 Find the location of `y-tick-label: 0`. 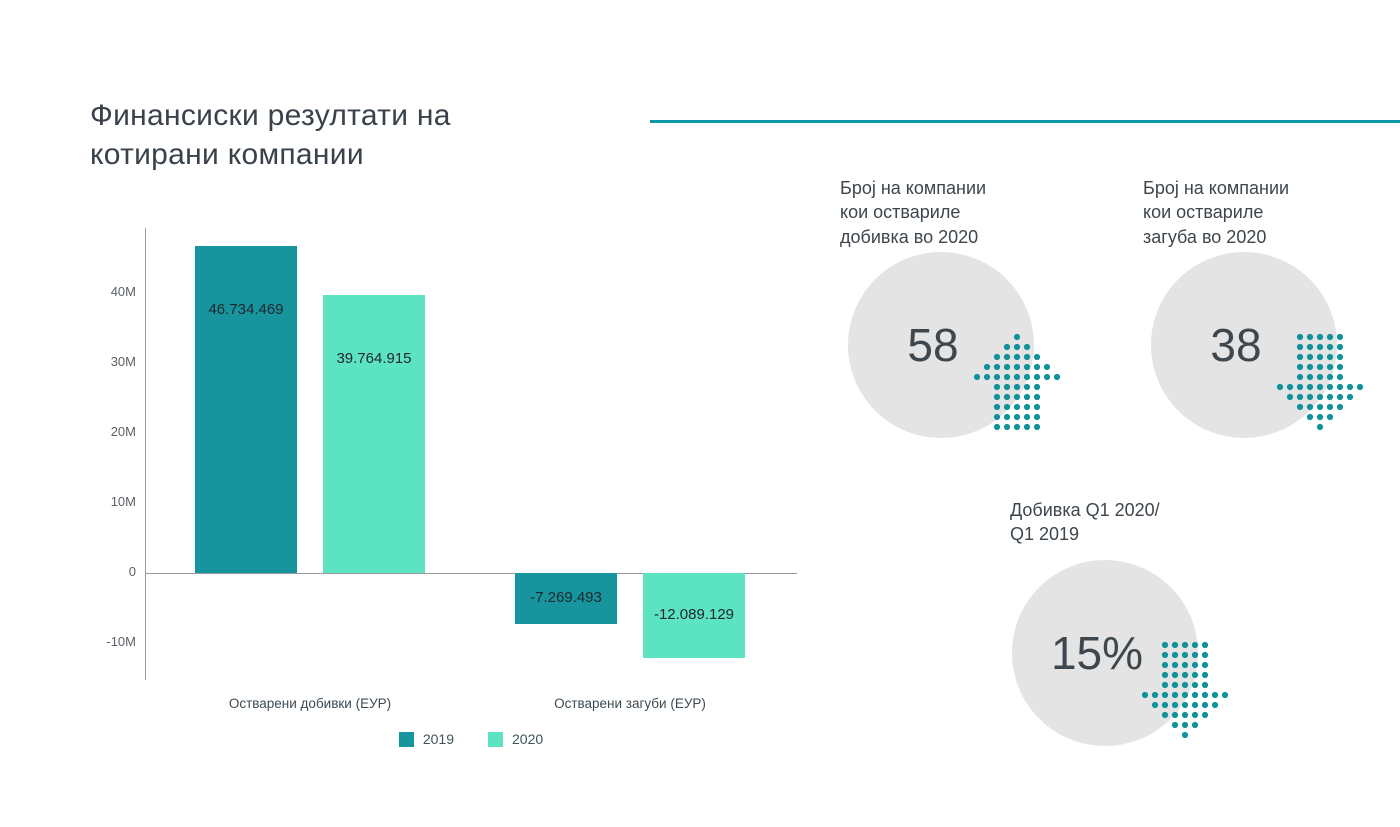

y-tick-label: 0 is located at coordinates (132, 571).